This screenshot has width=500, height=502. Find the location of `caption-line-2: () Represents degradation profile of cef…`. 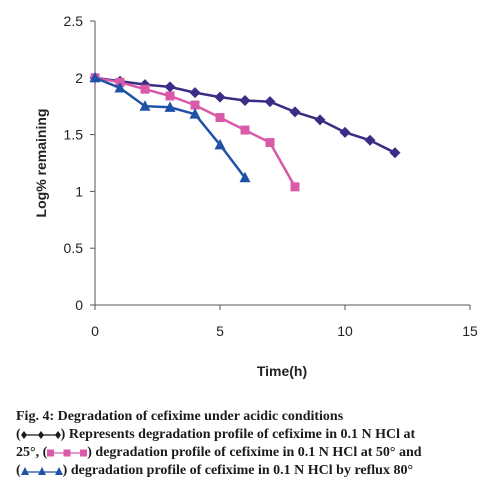

caption-line-2: () Represents degradation profile of cef… is located at coordinates (216, 434).